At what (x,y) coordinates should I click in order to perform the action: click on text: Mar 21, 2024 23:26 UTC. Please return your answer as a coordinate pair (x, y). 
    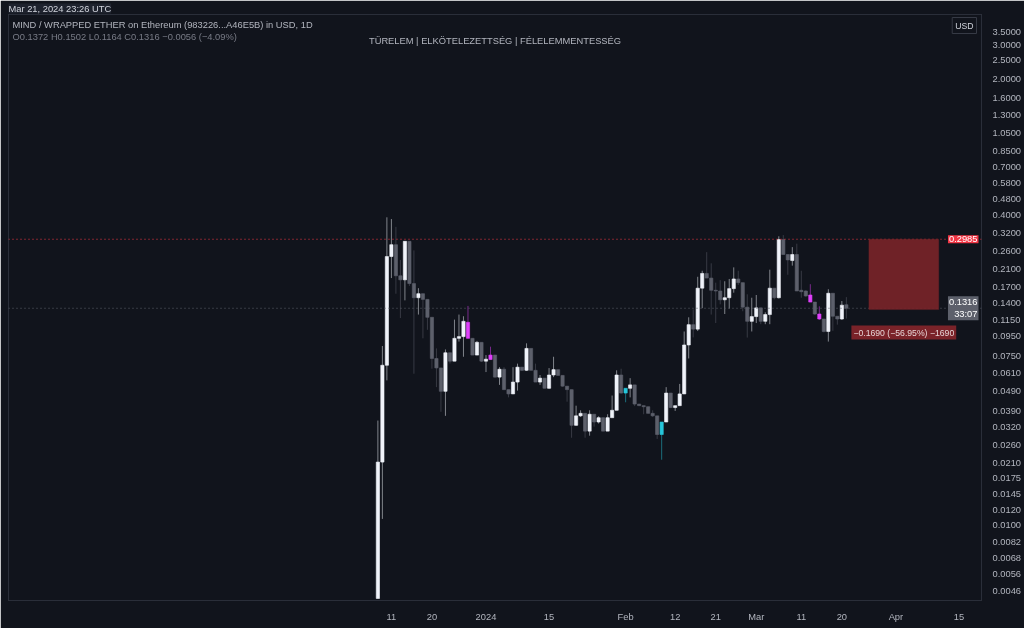
    Looking at the image, I should click on (60, 8).